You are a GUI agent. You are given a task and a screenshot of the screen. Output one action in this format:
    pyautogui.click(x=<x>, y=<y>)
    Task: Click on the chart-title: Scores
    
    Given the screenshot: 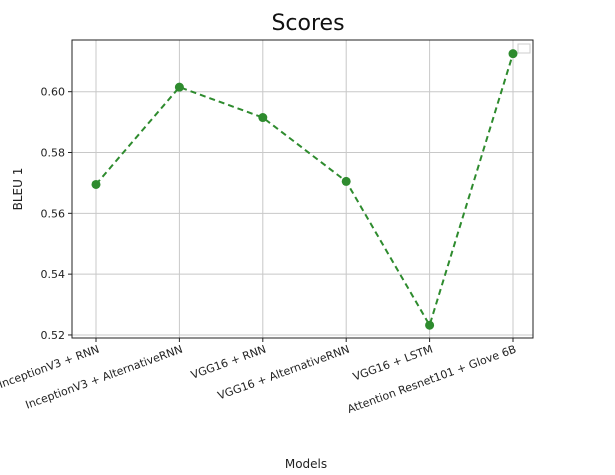 What is the action you would take?
    pyautogui.click(x=307, y=23)
    